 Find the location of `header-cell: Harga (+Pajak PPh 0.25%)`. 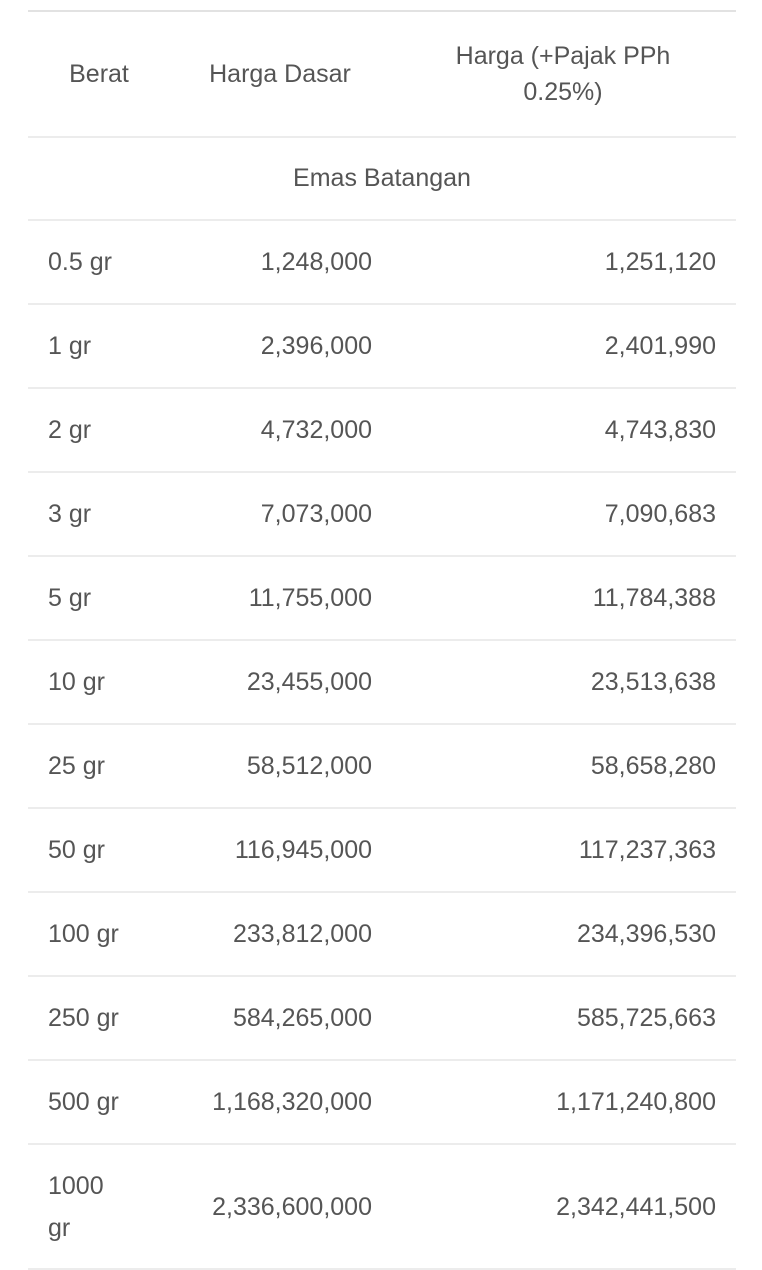

header-cell: Harga (+Pajak PPh 0.25%) is located at coordinates (563, 74).